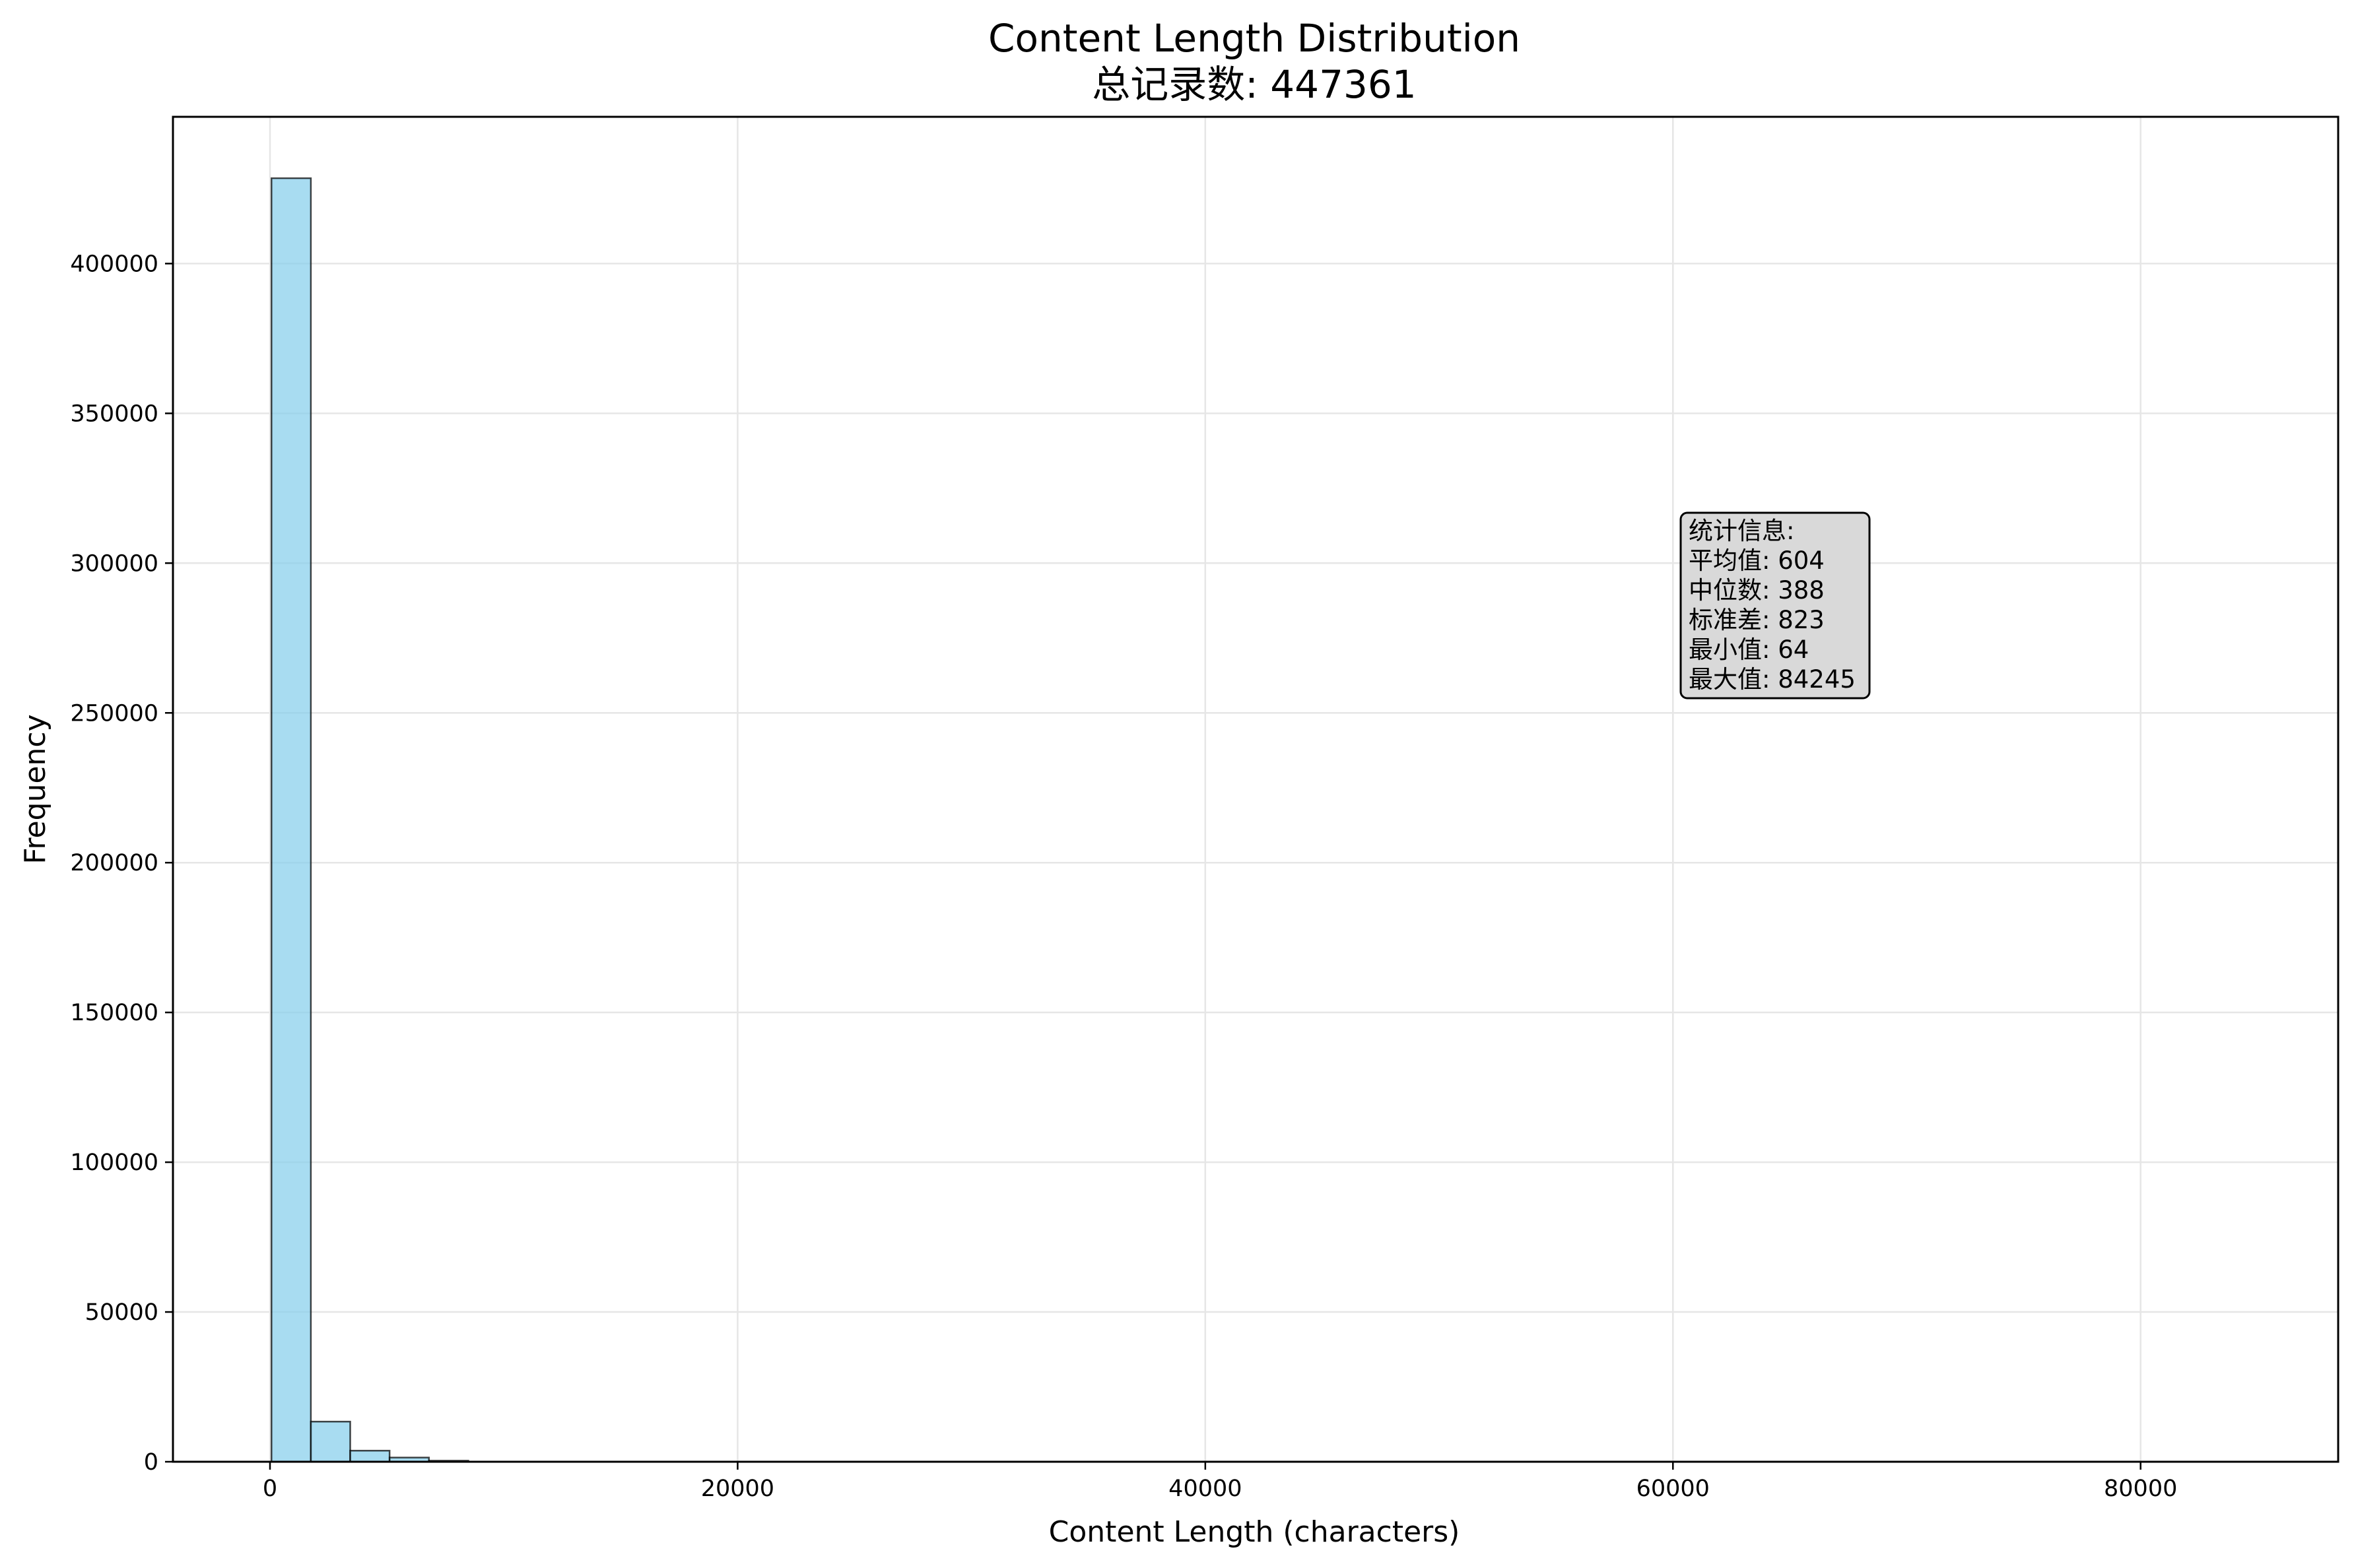 This screenshot has width=2356, height=1568. What do you see at coordinates (114, 264) in the screenshot?
I see `y-tick-label: 400000` at bounding box center [114, 264].